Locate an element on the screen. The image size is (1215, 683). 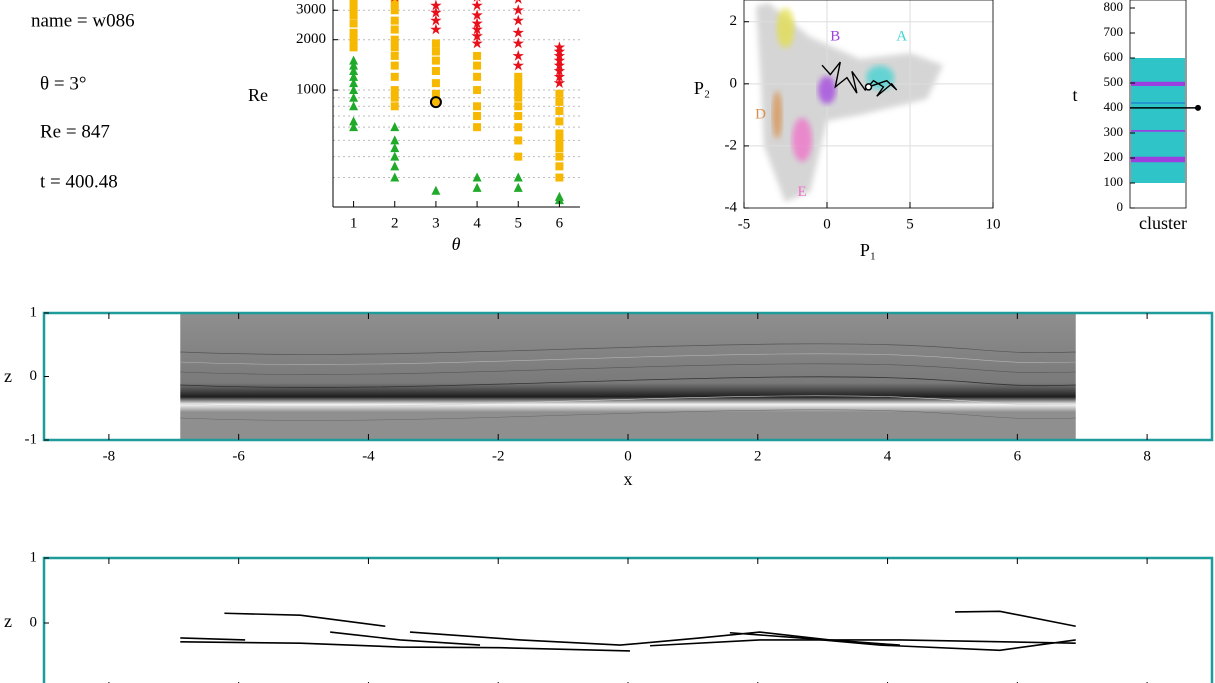
y-axis-label: z is located at coordinates (8, 621).